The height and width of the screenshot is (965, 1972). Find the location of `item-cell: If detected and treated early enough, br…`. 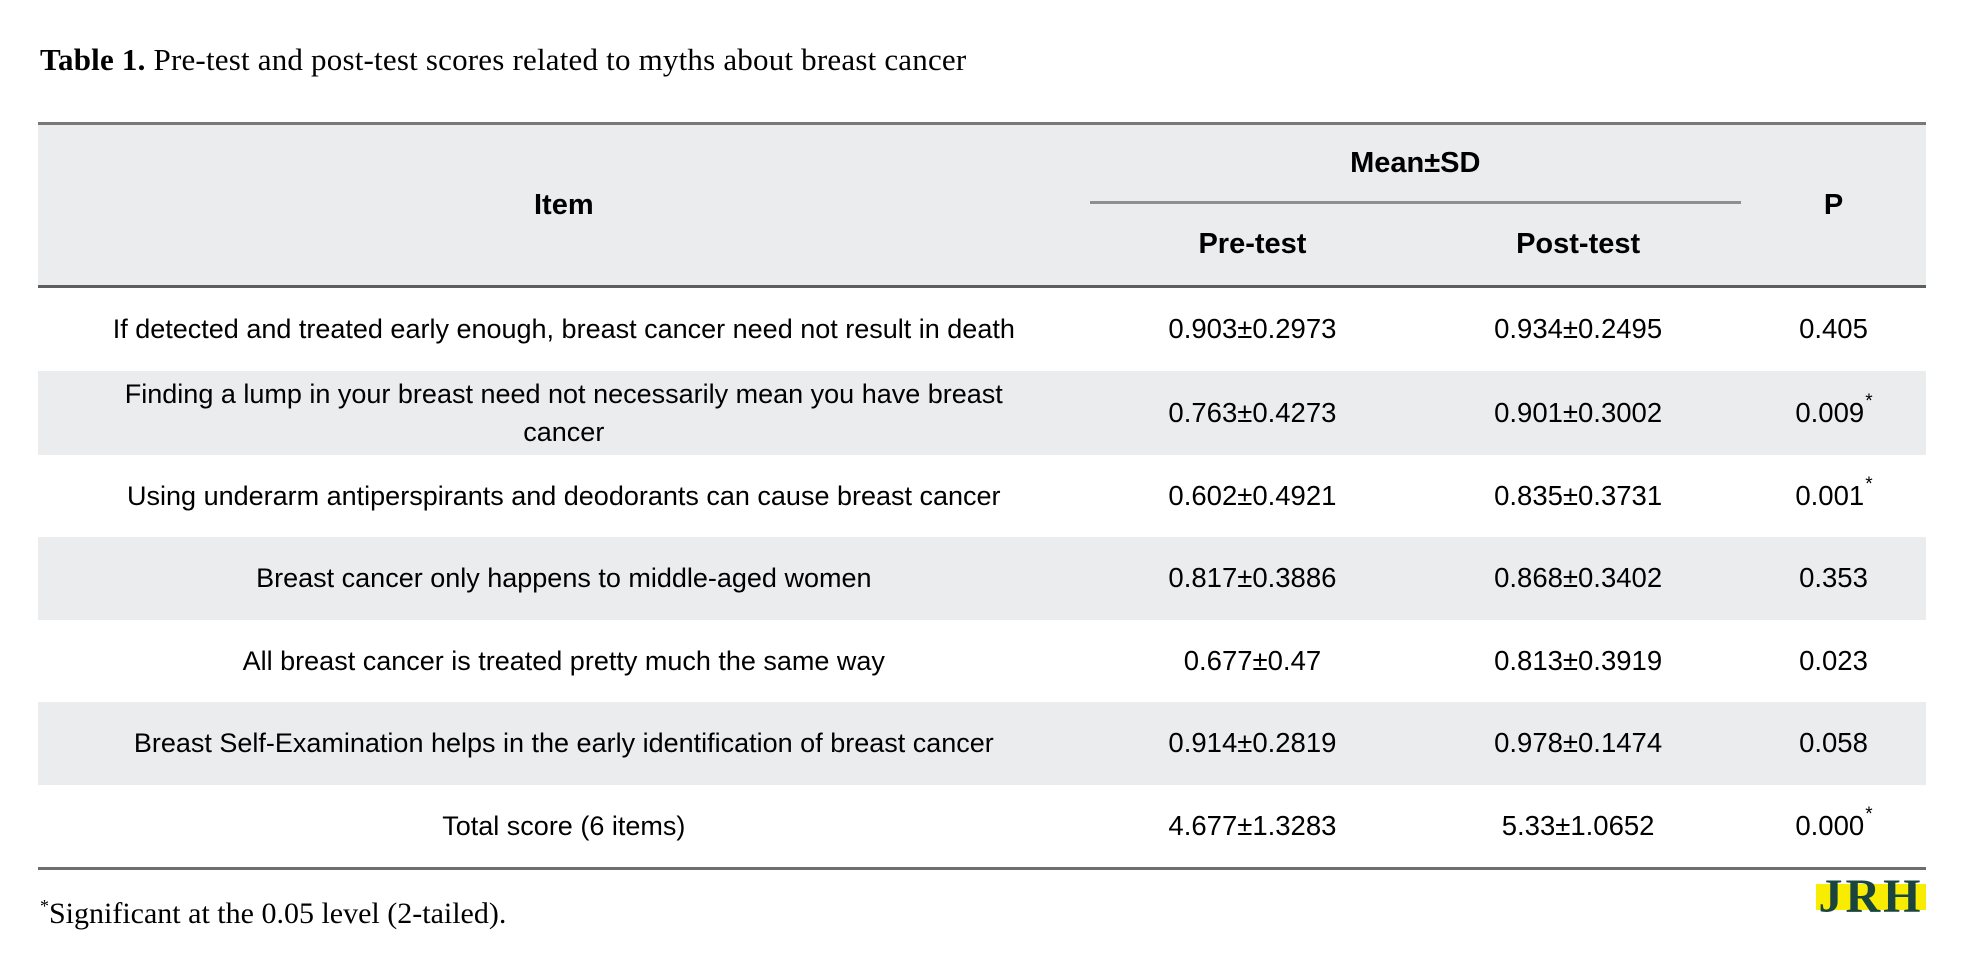

item-cell: If detected and treated early enough, br… is located at coordinates (563, 329).